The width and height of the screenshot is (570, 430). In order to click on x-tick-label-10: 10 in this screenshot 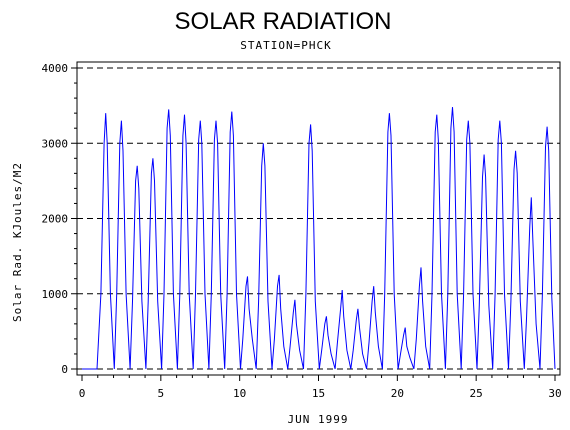, I will do `click(239, 393)`.